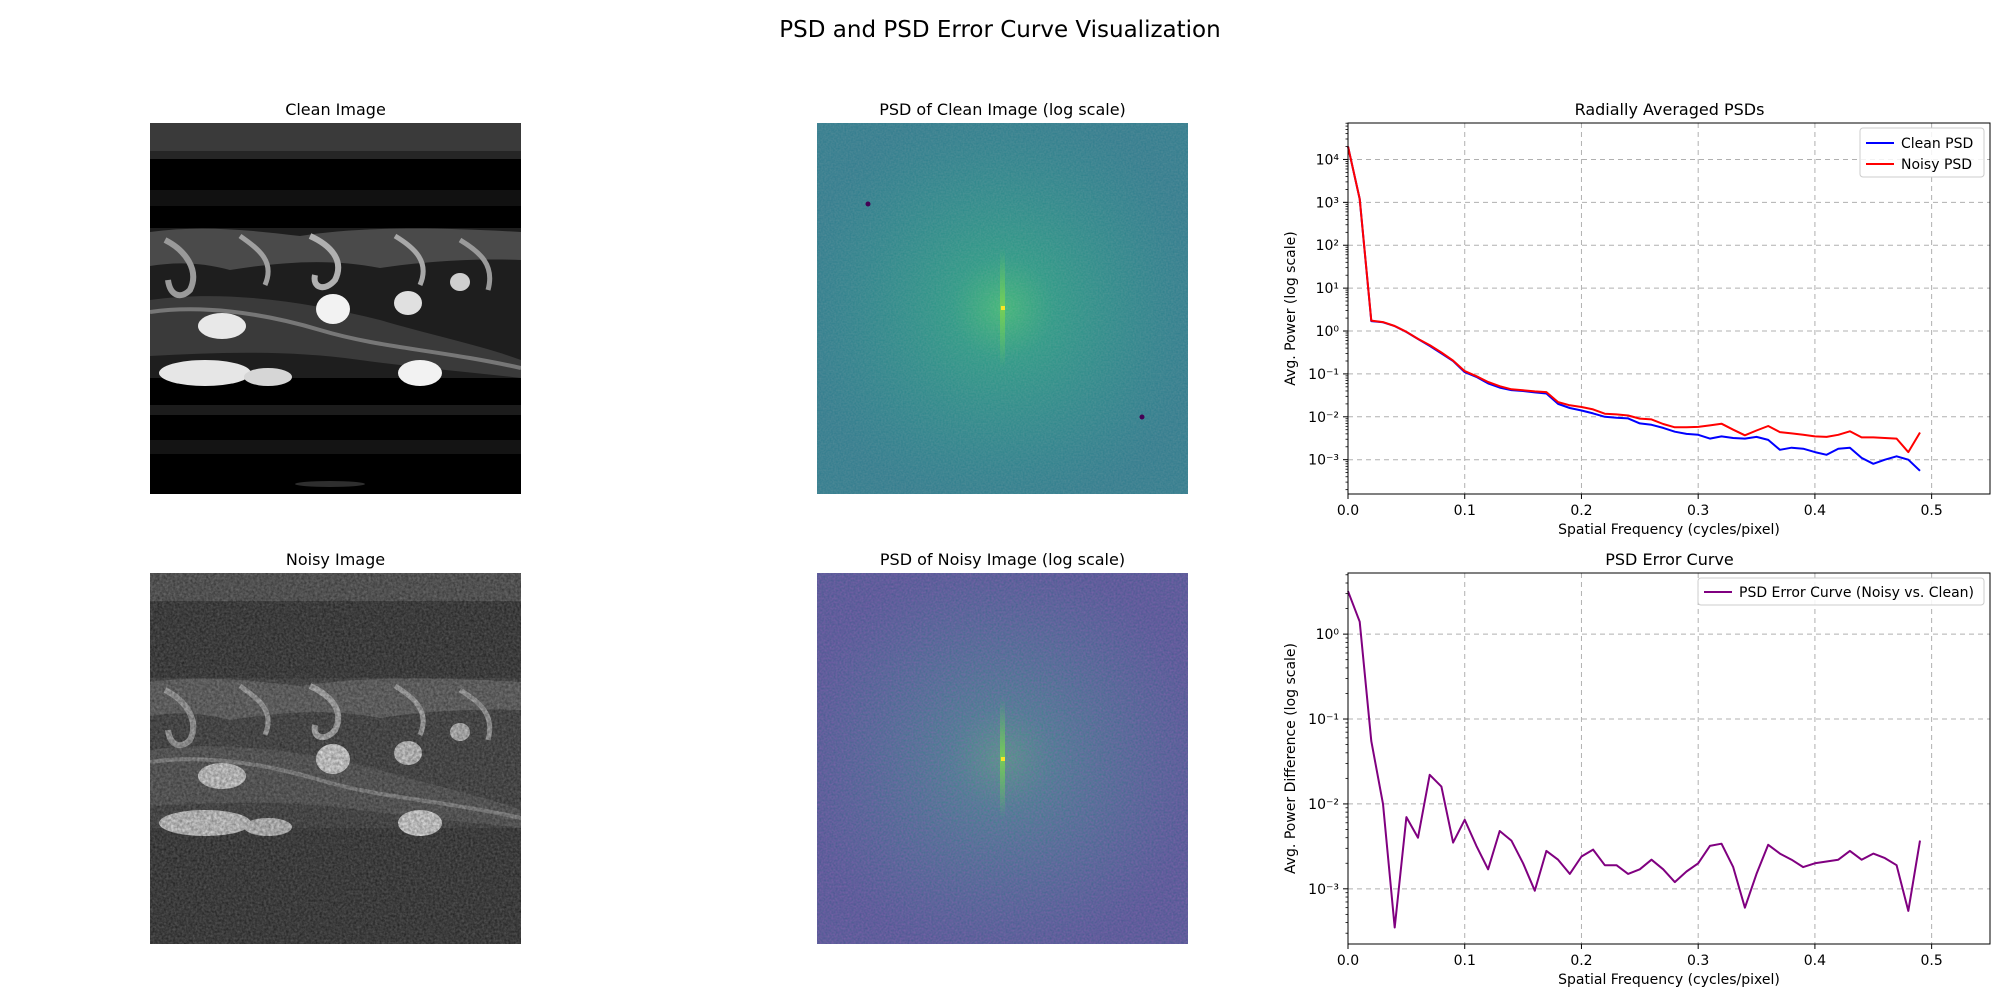  I want to click on noisy-psd-title: PSD of Noisy Image (log scale), so click(1002, 559).